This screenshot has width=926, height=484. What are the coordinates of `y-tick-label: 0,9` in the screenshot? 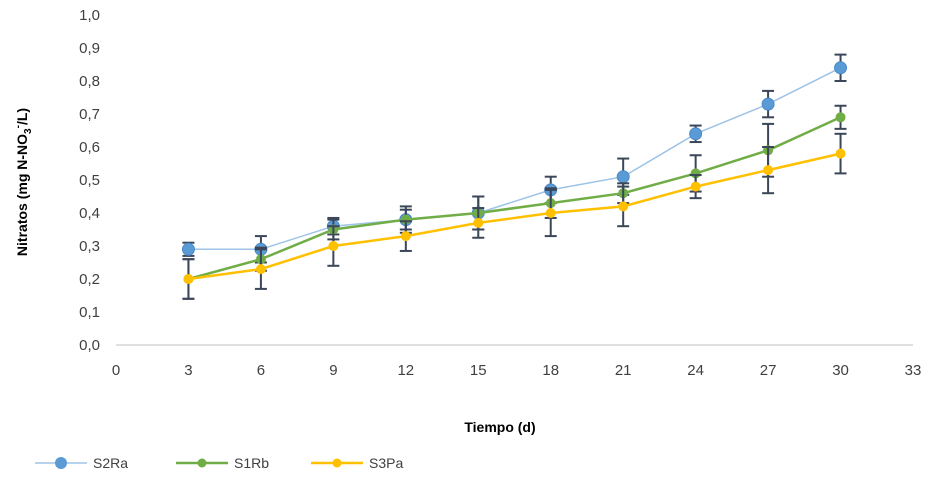 It's located at (89, 48).